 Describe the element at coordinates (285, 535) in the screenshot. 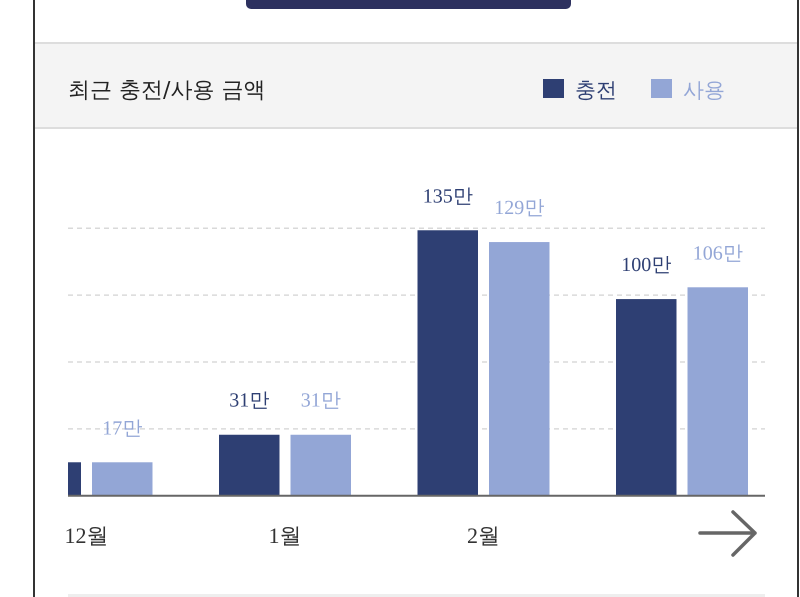

I see `x-tick-label: 1월` at that location.